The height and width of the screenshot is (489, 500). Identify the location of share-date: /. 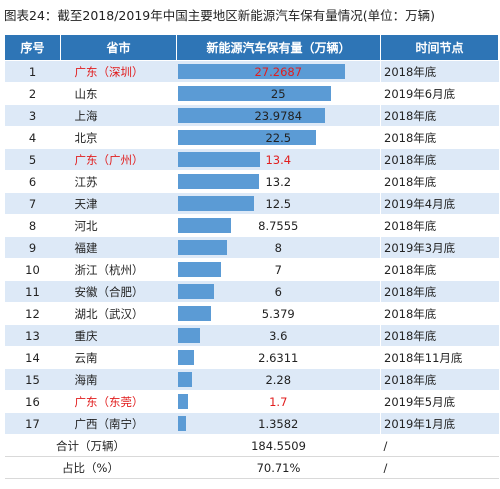
(439, 467).